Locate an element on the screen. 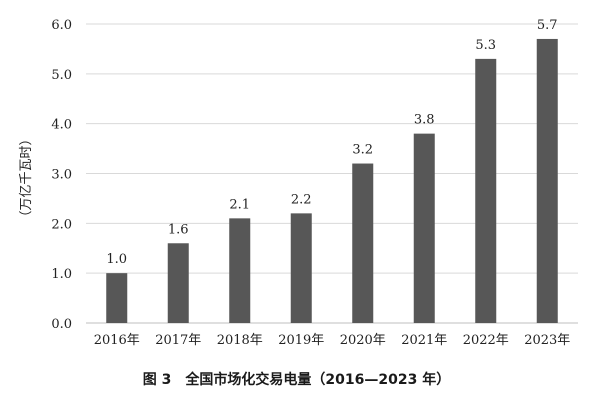 The image size is (593, 402). x-tick-label: 2022年 is located at coordinates (486, 340).